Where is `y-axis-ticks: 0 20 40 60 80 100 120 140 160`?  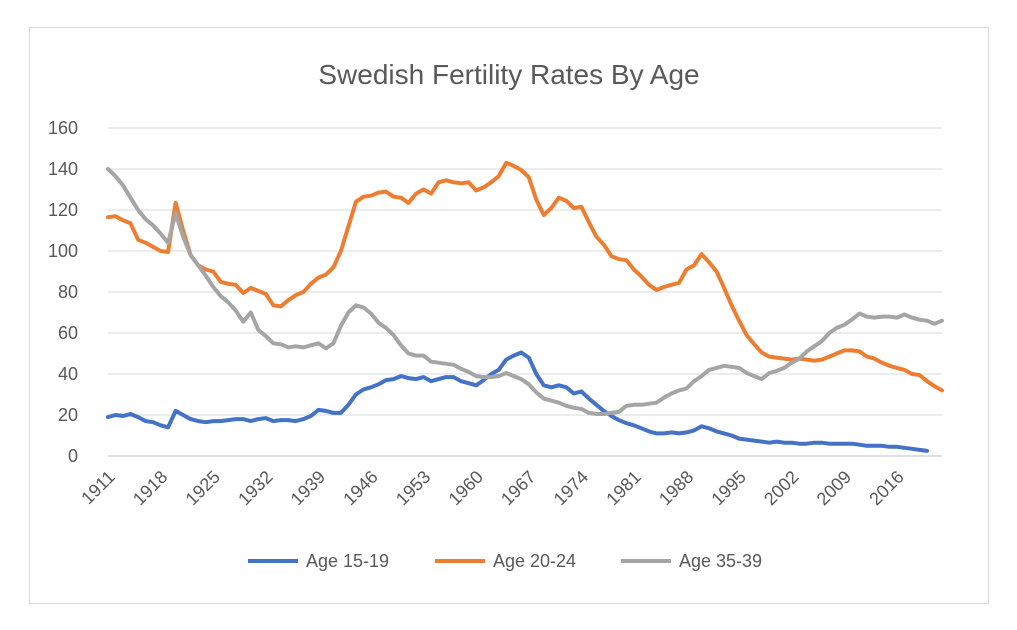 y-axis-ticks: 0 20 40 60 80 100 120 140 160 is located at coordinates (63, 292).